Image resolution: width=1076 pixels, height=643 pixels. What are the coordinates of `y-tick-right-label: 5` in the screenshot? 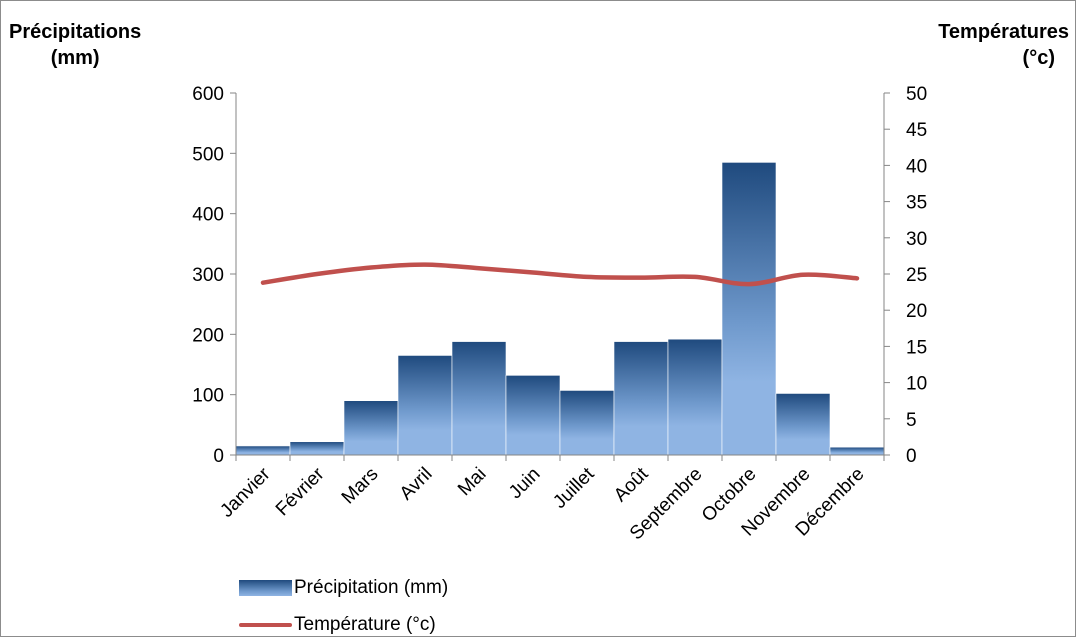 It's located at (911, 420).